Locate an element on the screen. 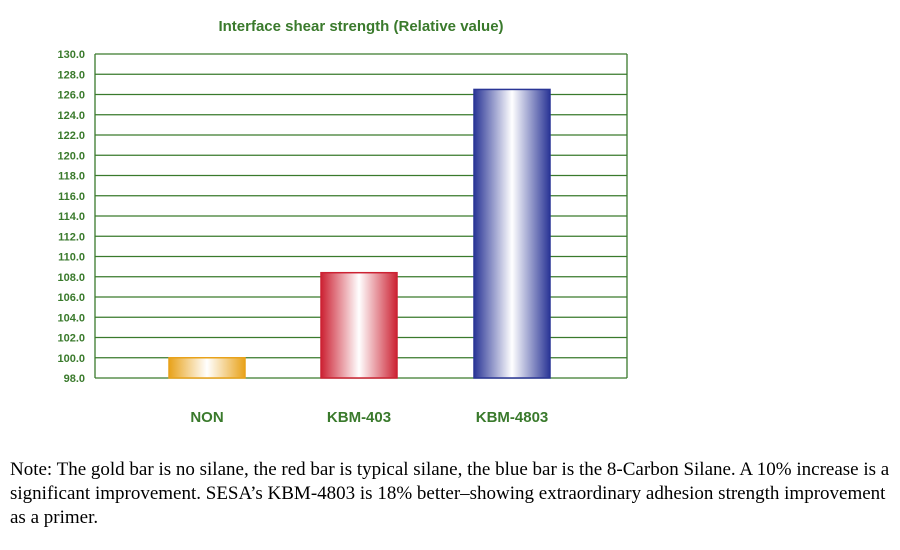 This screenshot has width=900, height=550. bar-non is located at coordinates (207, 368).